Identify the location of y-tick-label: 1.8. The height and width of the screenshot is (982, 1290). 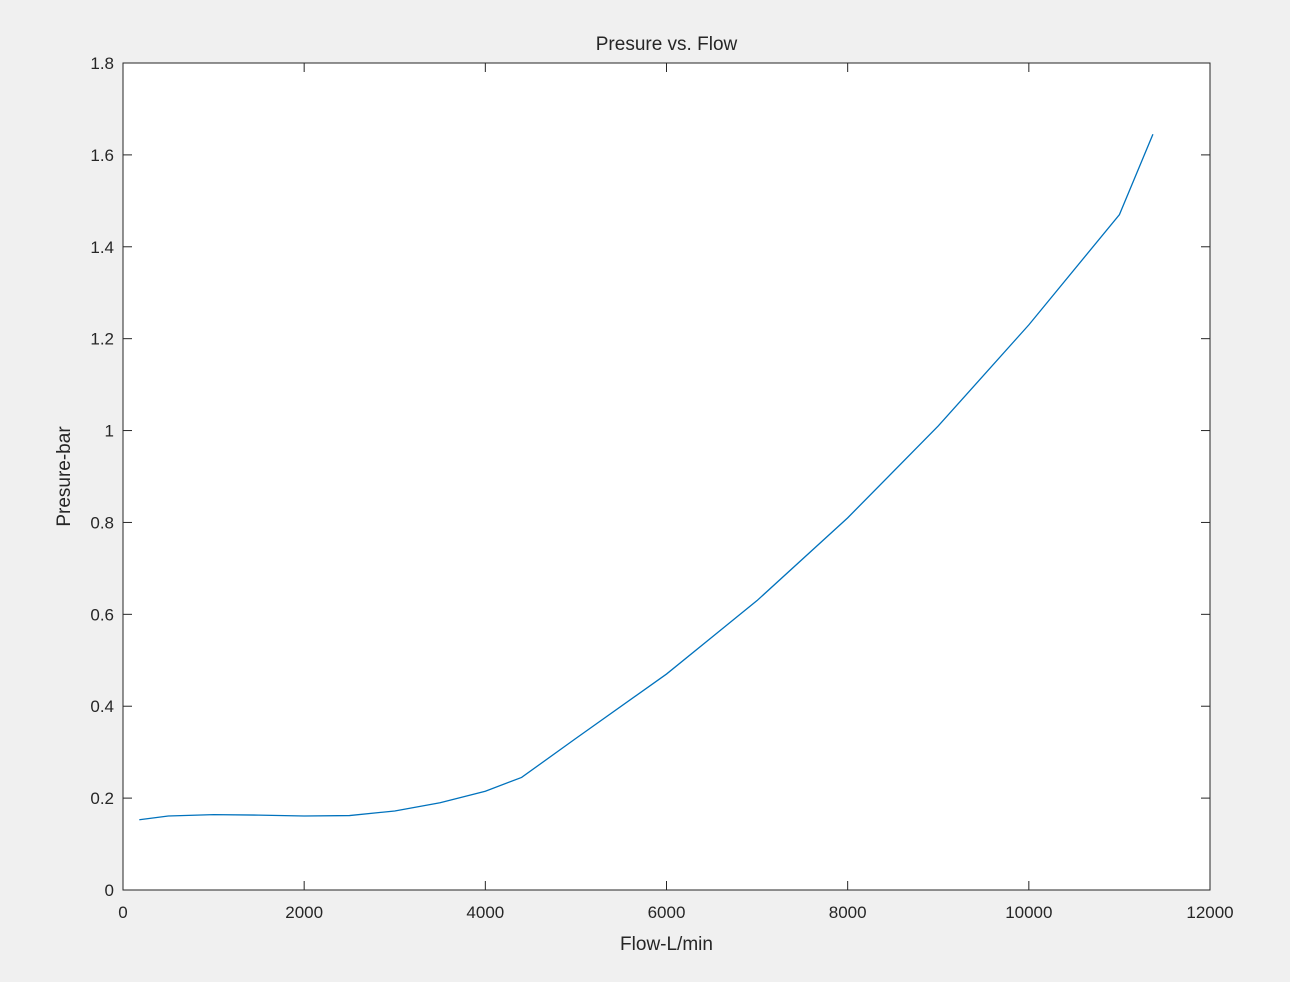
(102, 63).